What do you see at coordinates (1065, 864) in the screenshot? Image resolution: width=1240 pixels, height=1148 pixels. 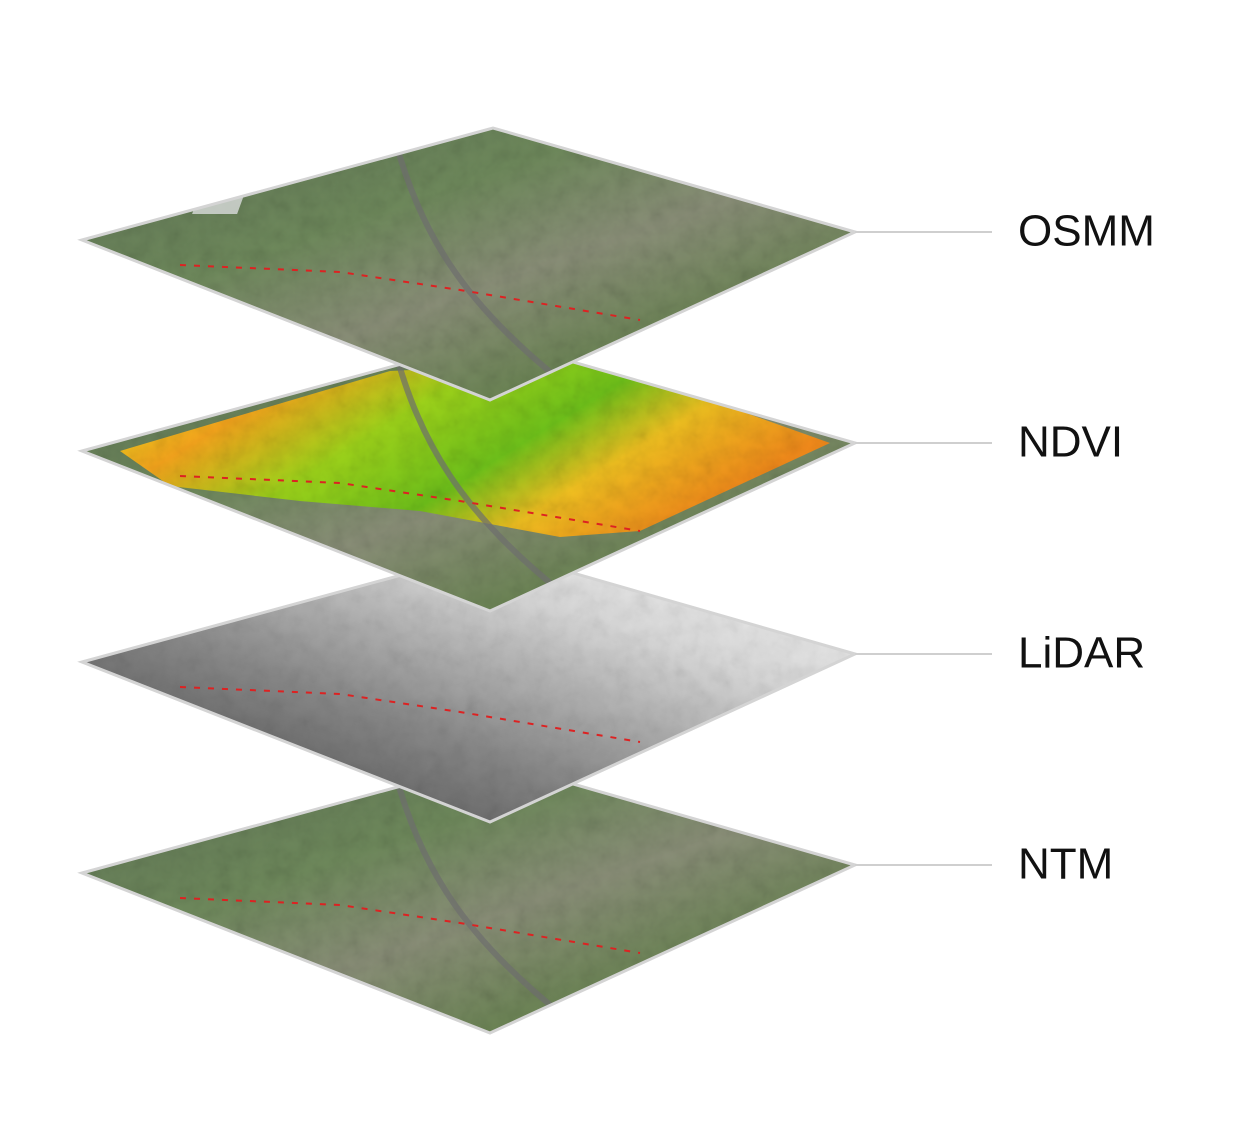 I see `layer-label: NTM` at bounding box center [1065, 864].